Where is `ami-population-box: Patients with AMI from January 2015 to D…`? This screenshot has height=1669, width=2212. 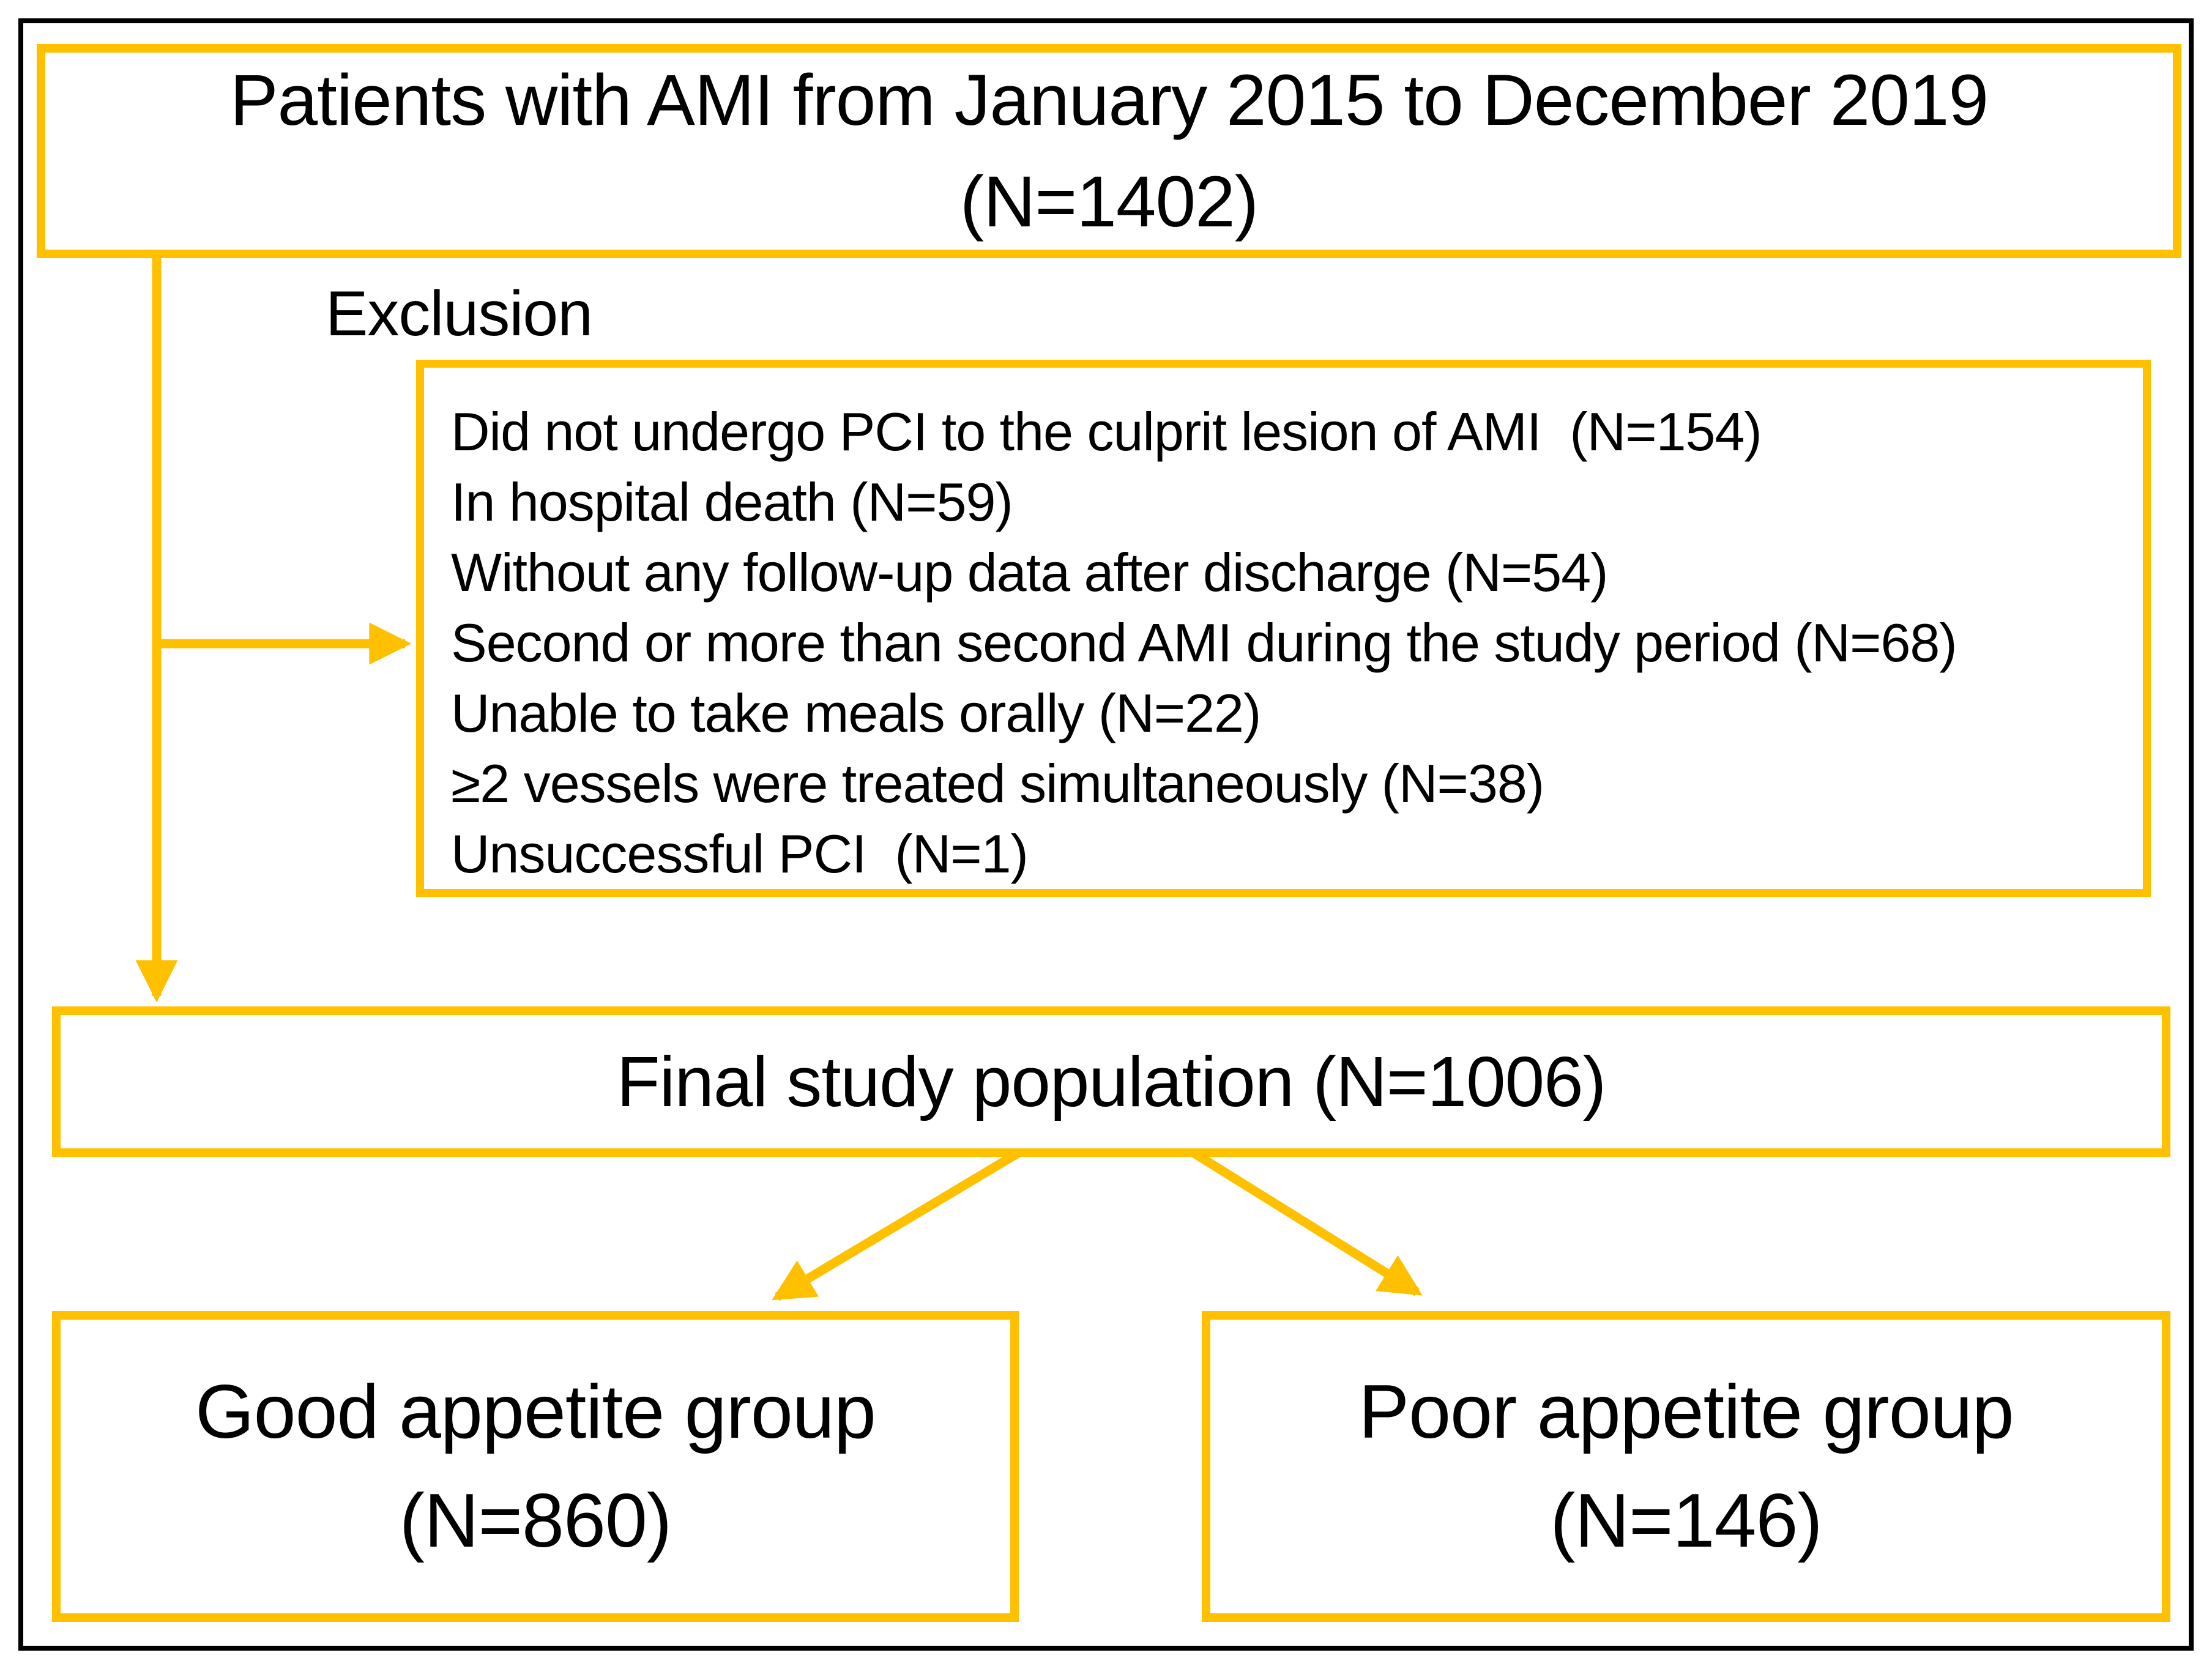
ami-population-box: Patients with AMI from January 2015 to D… is located at coordinates (1109, 151).